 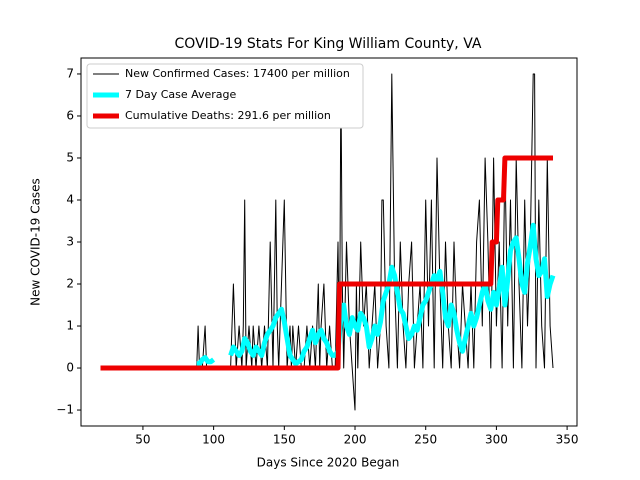 What do you see at coordinates (70, 326) in the screenshot?
I see `y-tick-label: 1` at bounding box center [70, 326].